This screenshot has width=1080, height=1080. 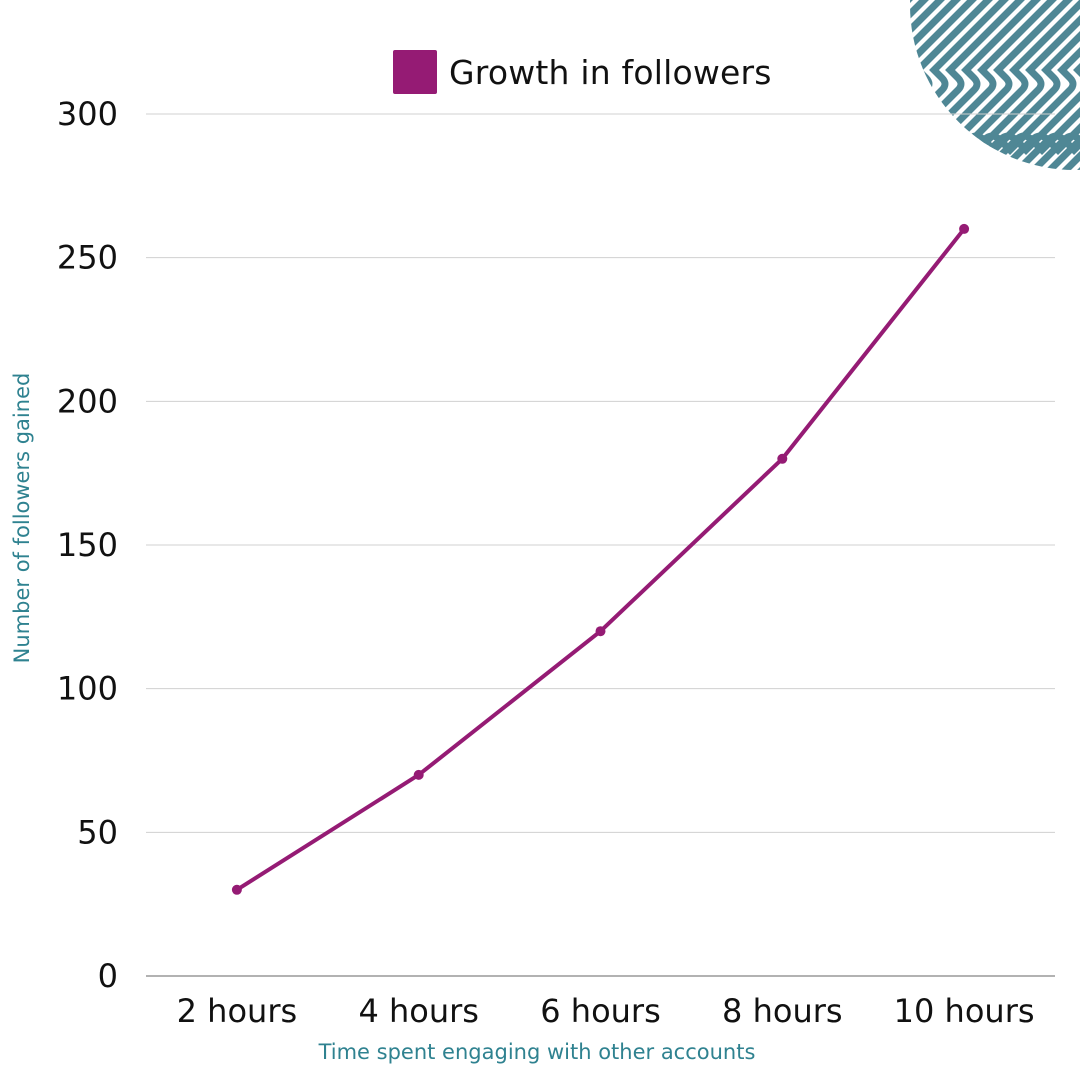 I want to click on legend-label: Growth in followers, so click(x=610, y=72).